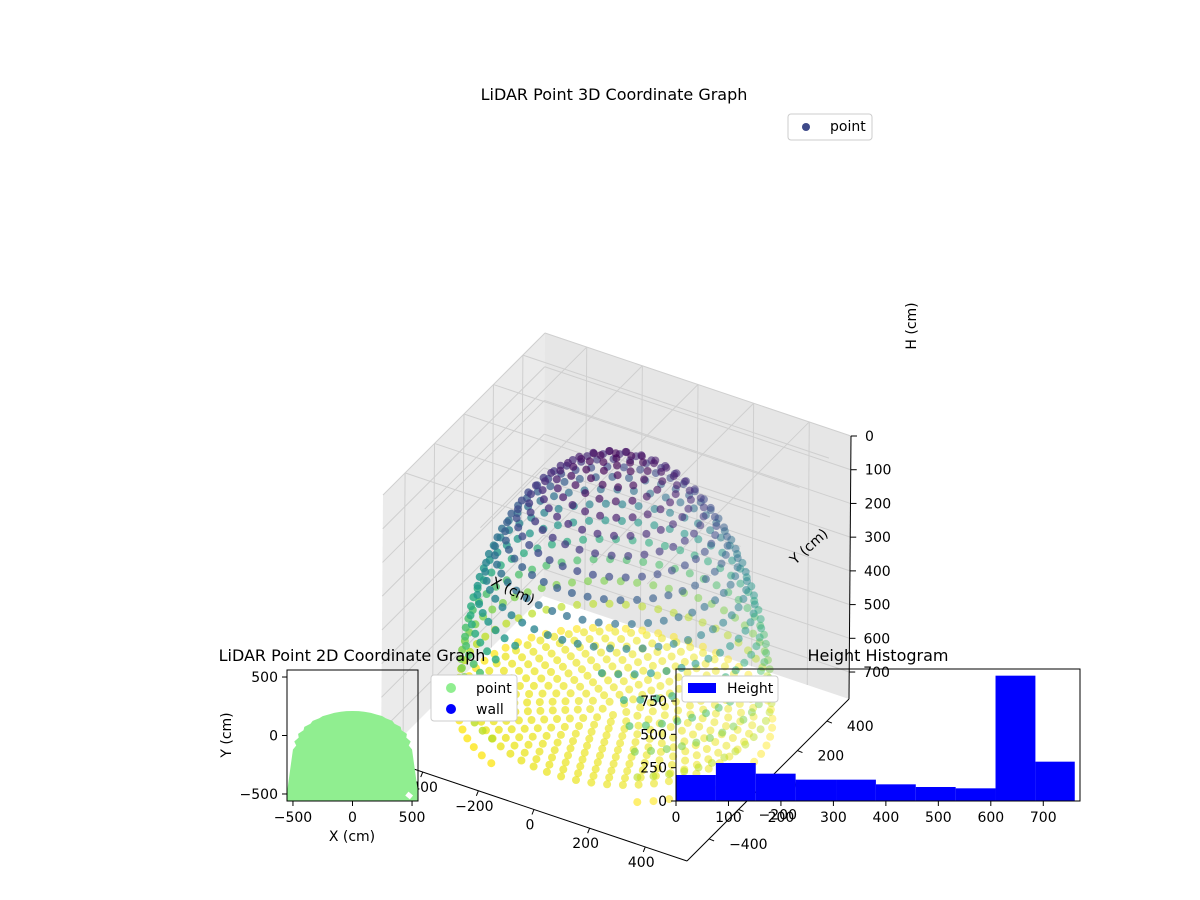 The image size is (1200, 900). What do you see at coordinates (878, 735) in the screenshot?
I see `plot-frame-hist` at bounding box center [878, 735].